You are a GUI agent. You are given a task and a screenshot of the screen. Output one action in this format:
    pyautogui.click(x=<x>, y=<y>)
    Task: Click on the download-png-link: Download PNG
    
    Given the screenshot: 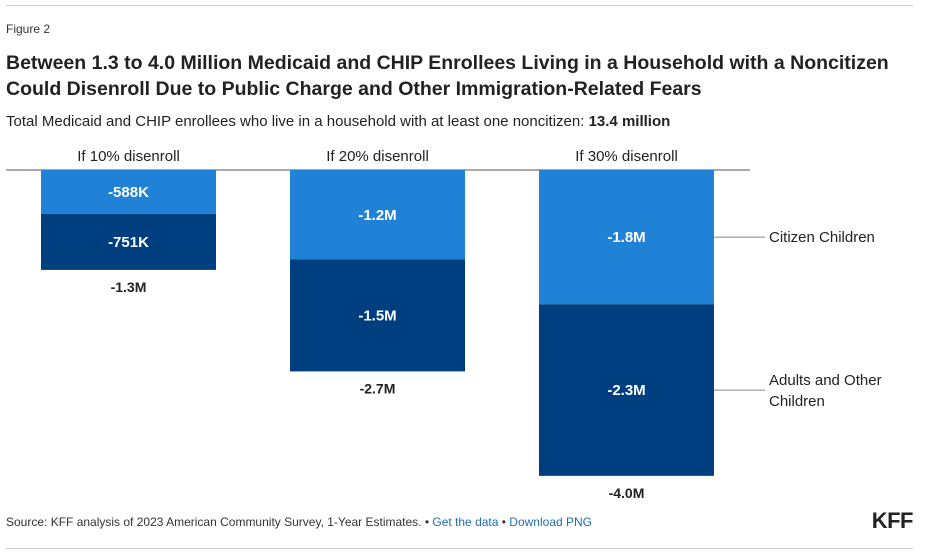 What is the action you would take?
    pyautogui.click(x=551, y=522)
    